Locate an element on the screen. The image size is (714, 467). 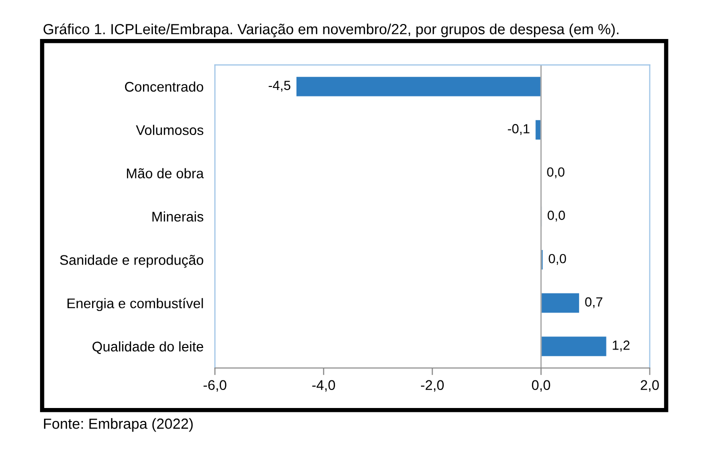
y-tick-label: Minerais is located at coordinates (178, 216).